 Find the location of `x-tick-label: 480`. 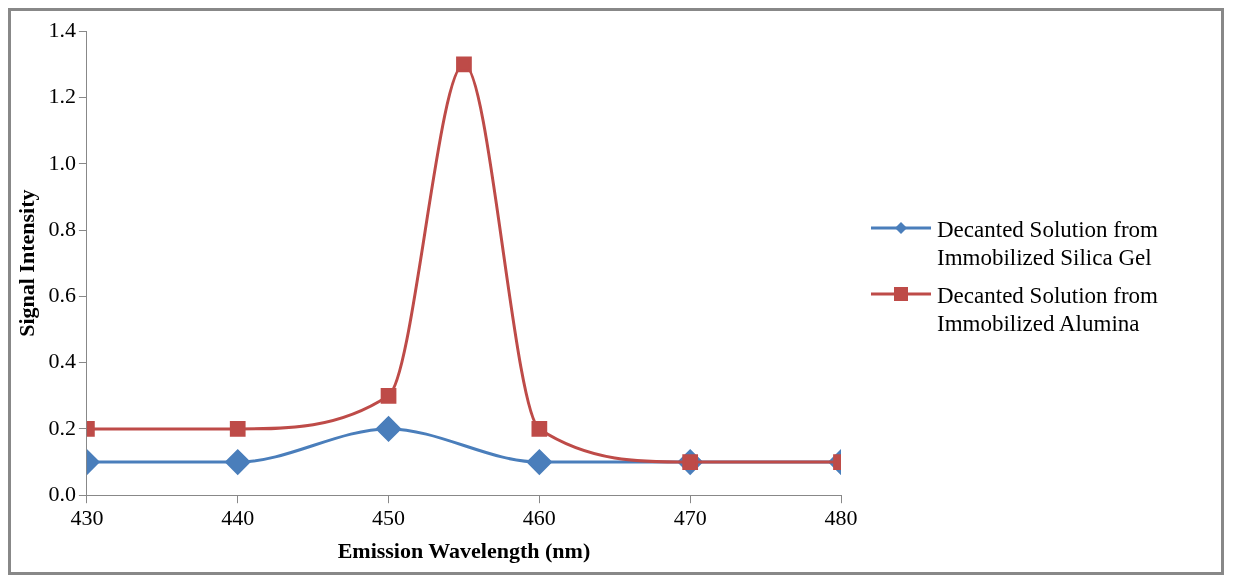

x-tick-label: 480 is located at coordinates (841, 518).